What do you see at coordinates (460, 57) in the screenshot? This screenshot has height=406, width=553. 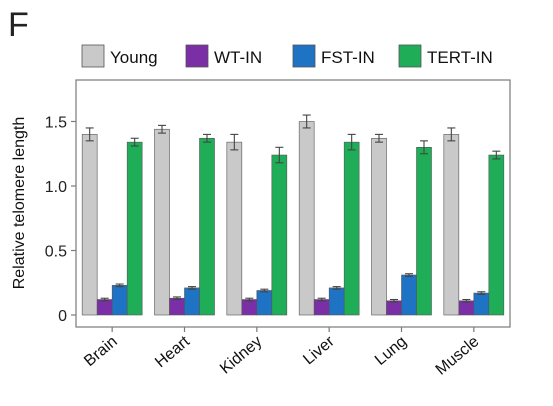 I see `legend-label: TERT-IN` at bounding box center [460, 57].